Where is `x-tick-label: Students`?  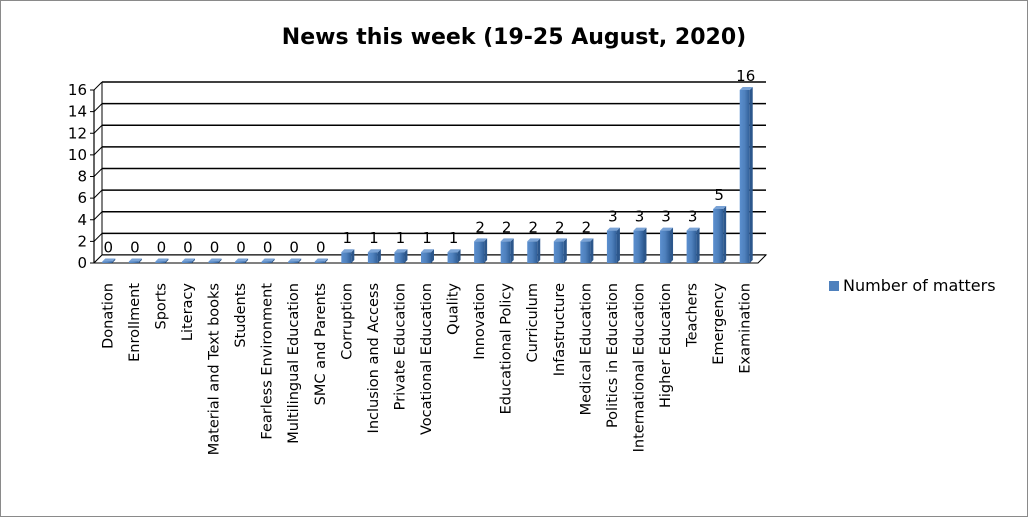
x-tick-label: Students is located at coordinates (241, 315).